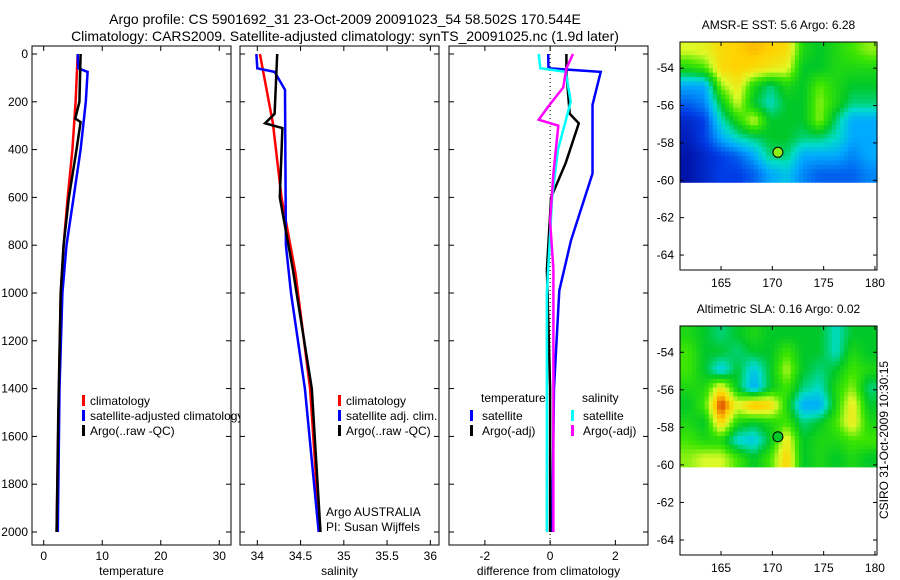 The height and width of the screenshot is (580, 900). I want to click on legend-label: Argo(-adj), so click(609, 431).